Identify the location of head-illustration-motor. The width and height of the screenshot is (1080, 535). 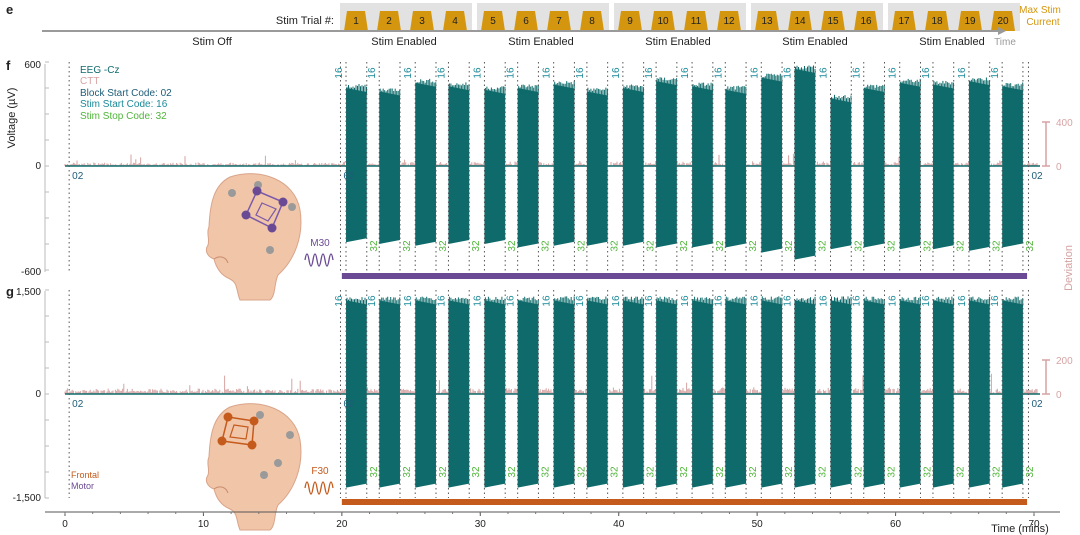
(253, 237).